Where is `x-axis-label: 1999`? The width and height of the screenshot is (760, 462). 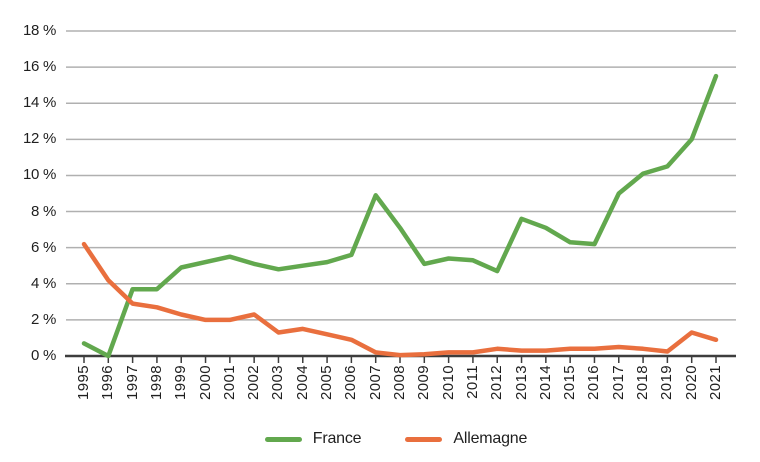 x-axis-label: 1999 is located at coordinates (181, 382).